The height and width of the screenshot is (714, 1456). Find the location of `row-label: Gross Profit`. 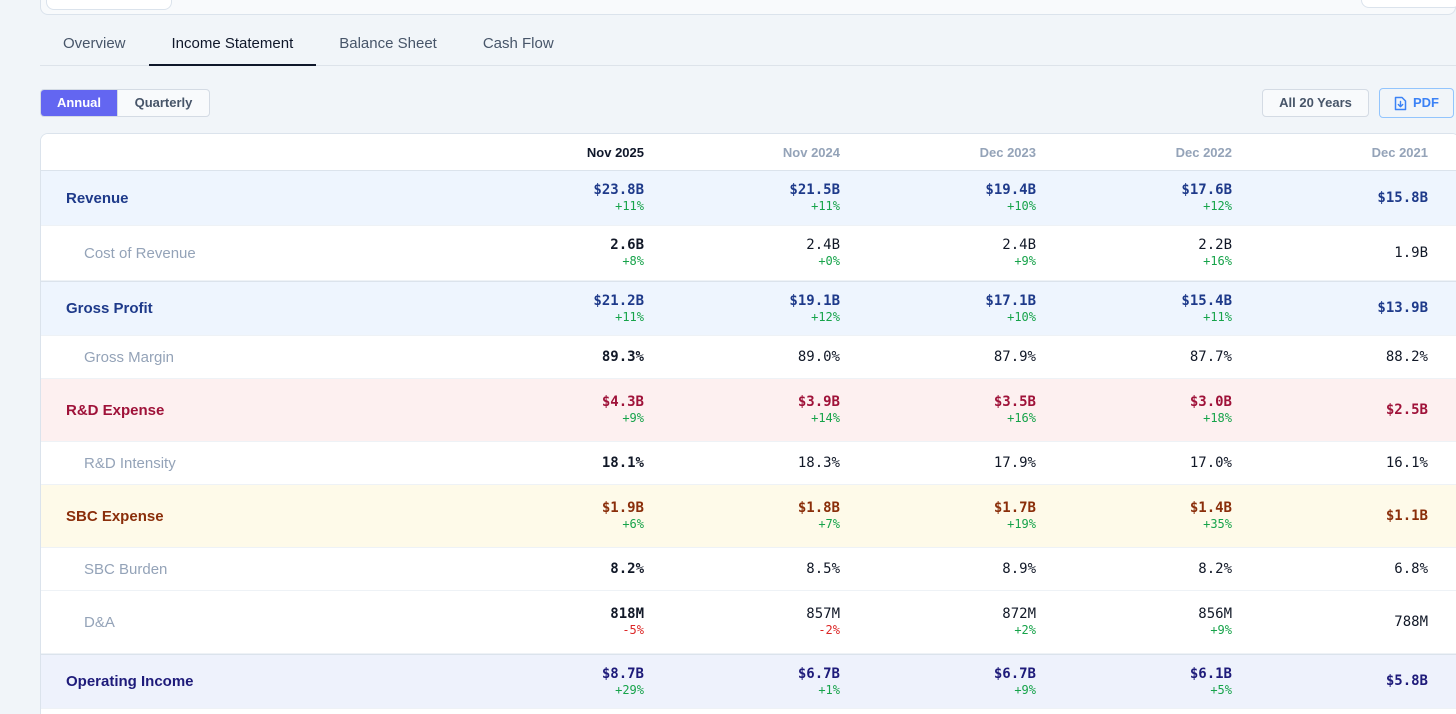

row-label: Gross Profit is located at coordinates (109, 308).